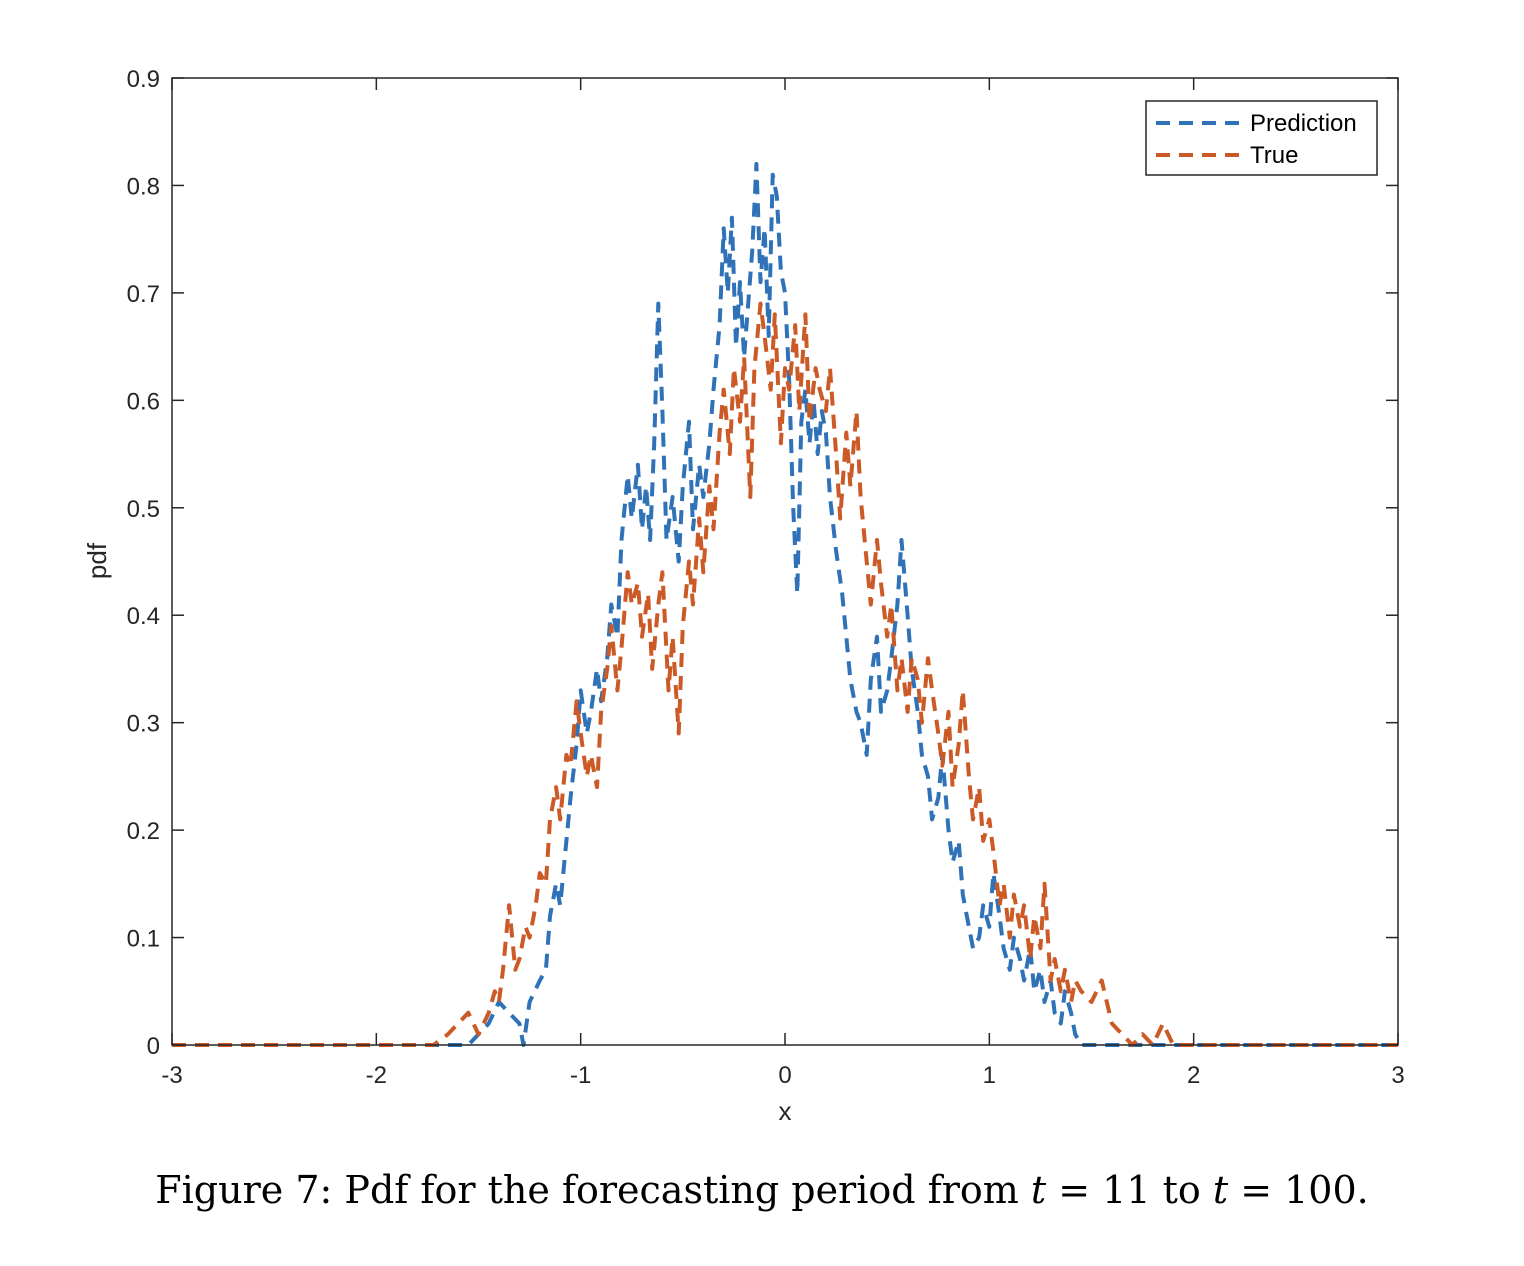  What do you see at coordinates (1220, 1190) in the screenshot?
I see `caption-var-t-end: t` at bounding box center [1220, 1190].